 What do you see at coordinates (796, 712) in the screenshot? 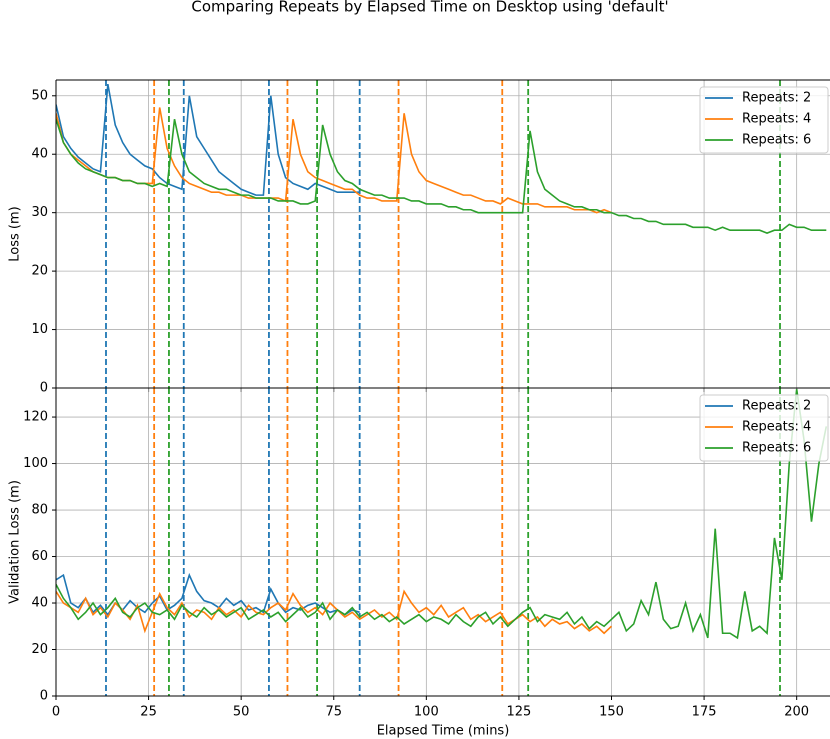
I see `x-tick-label: 200` at bounding box center [796, 712].